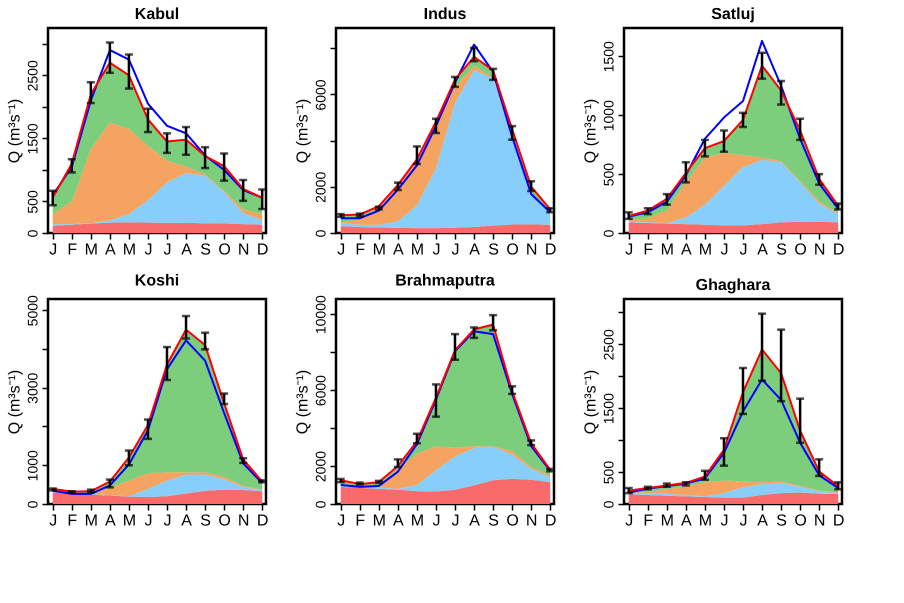  I want to click on y-tick-label: 3000, so click(32, 388).